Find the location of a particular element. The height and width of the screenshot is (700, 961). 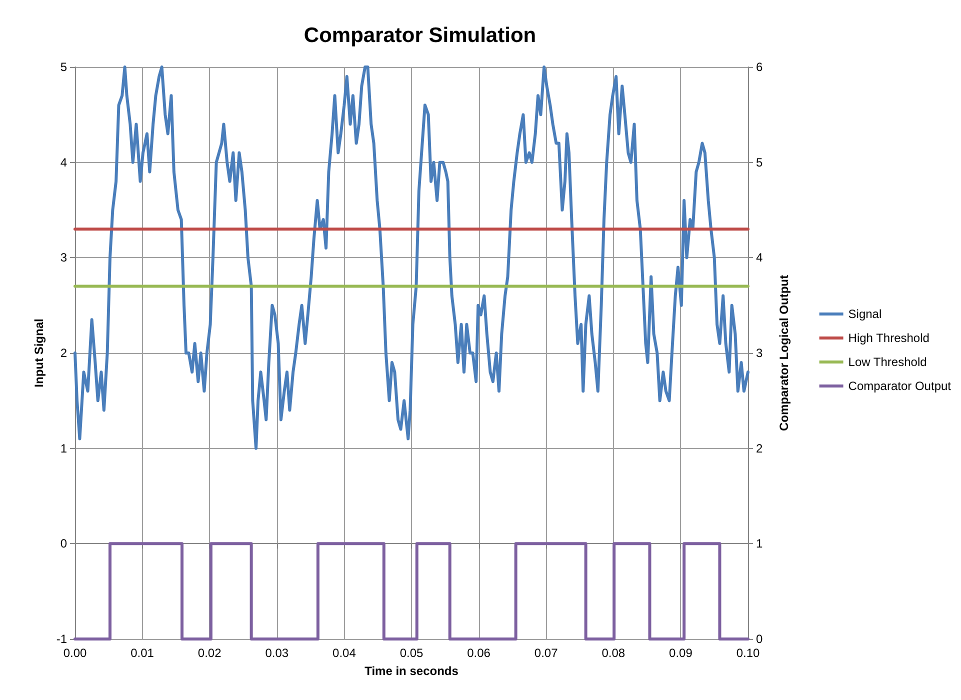

y-tick-label: 1 is located at coordinates (64, 448).